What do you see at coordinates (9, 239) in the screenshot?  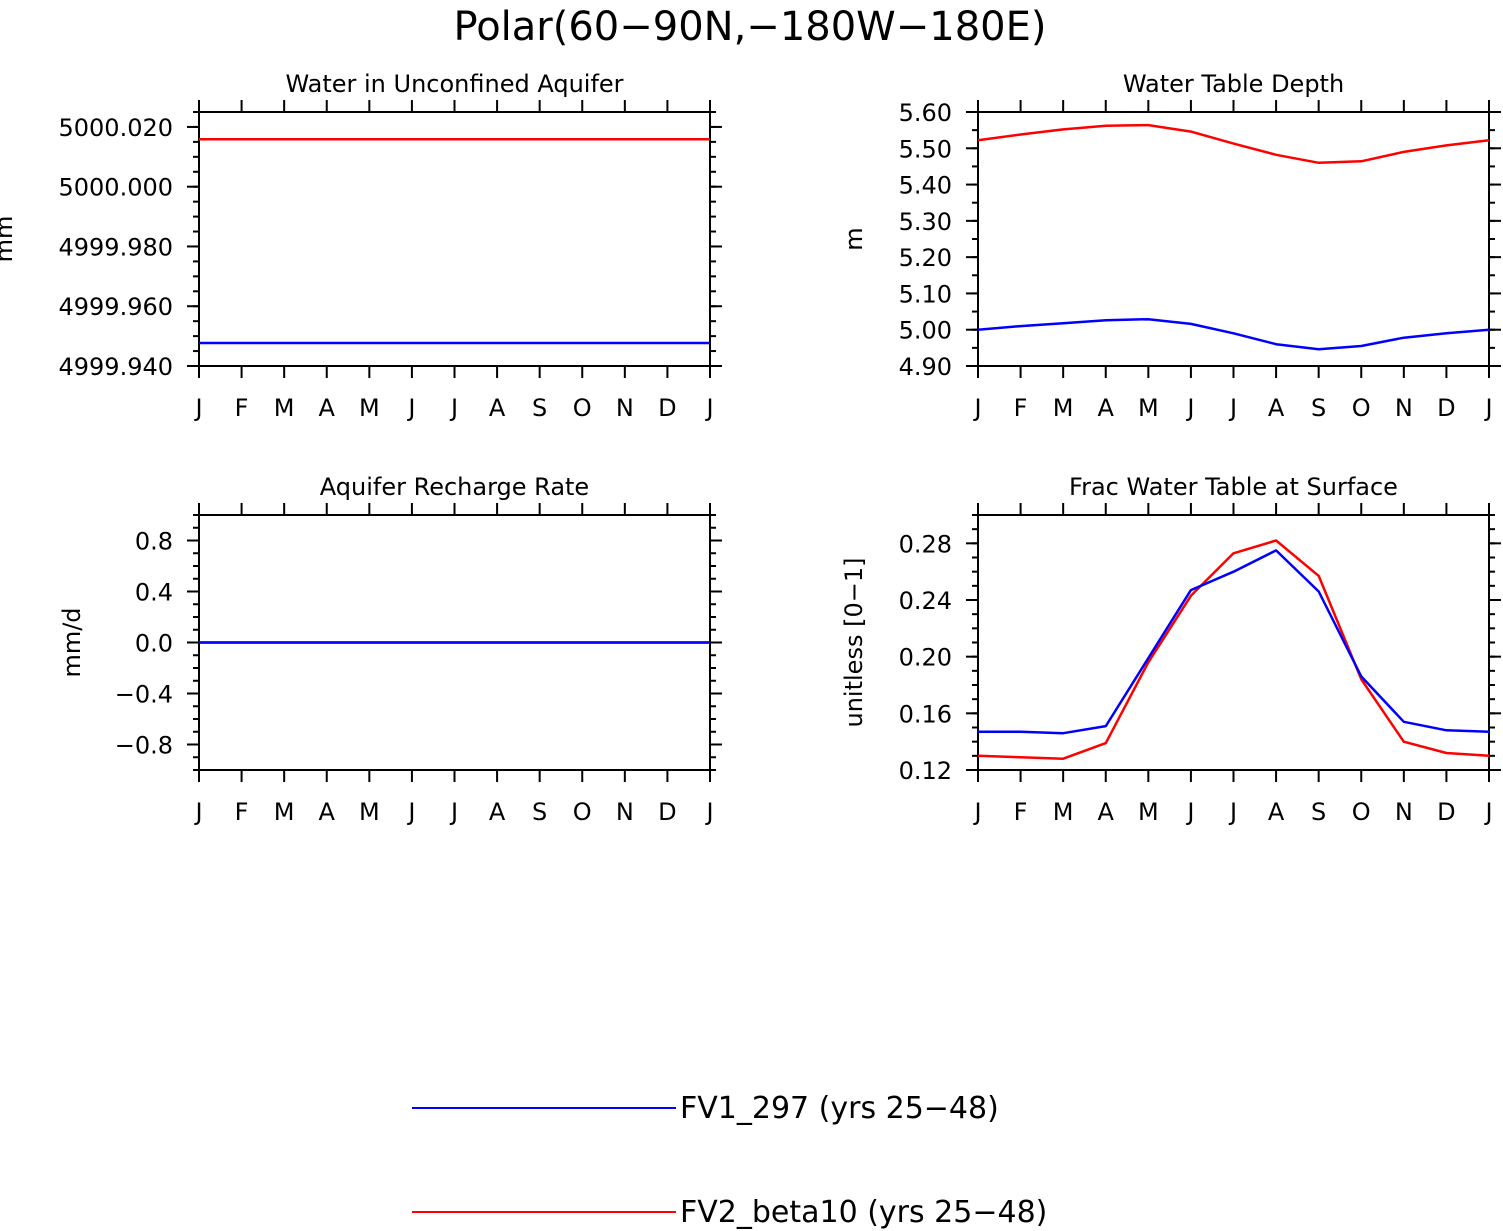 I see `y-axis-label: mm` at bounding box center [9, 239].